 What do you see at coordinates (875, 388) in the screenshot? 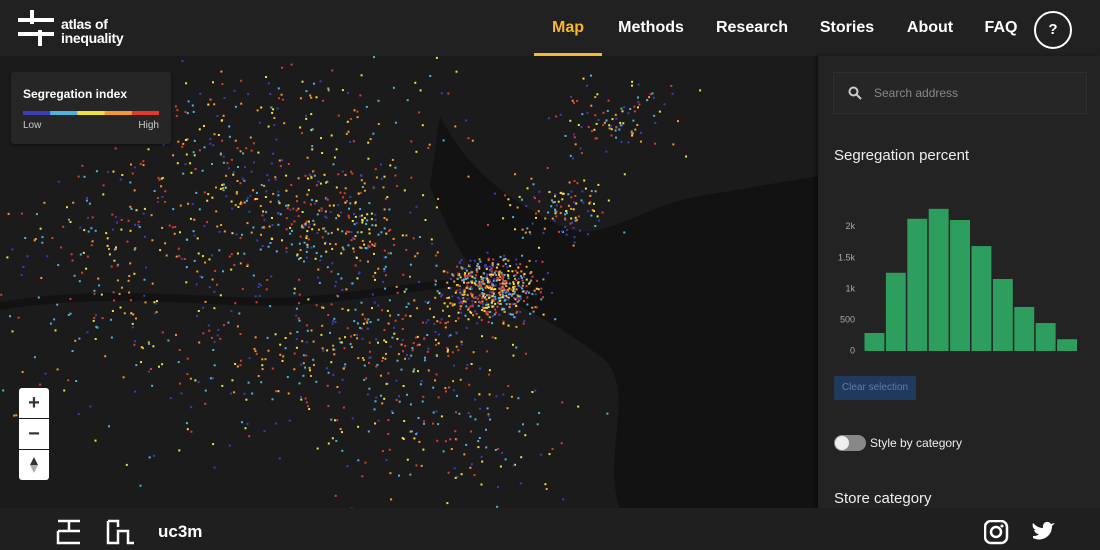
I see `clear-button: Clear selection` at bounding box center [875, 388].